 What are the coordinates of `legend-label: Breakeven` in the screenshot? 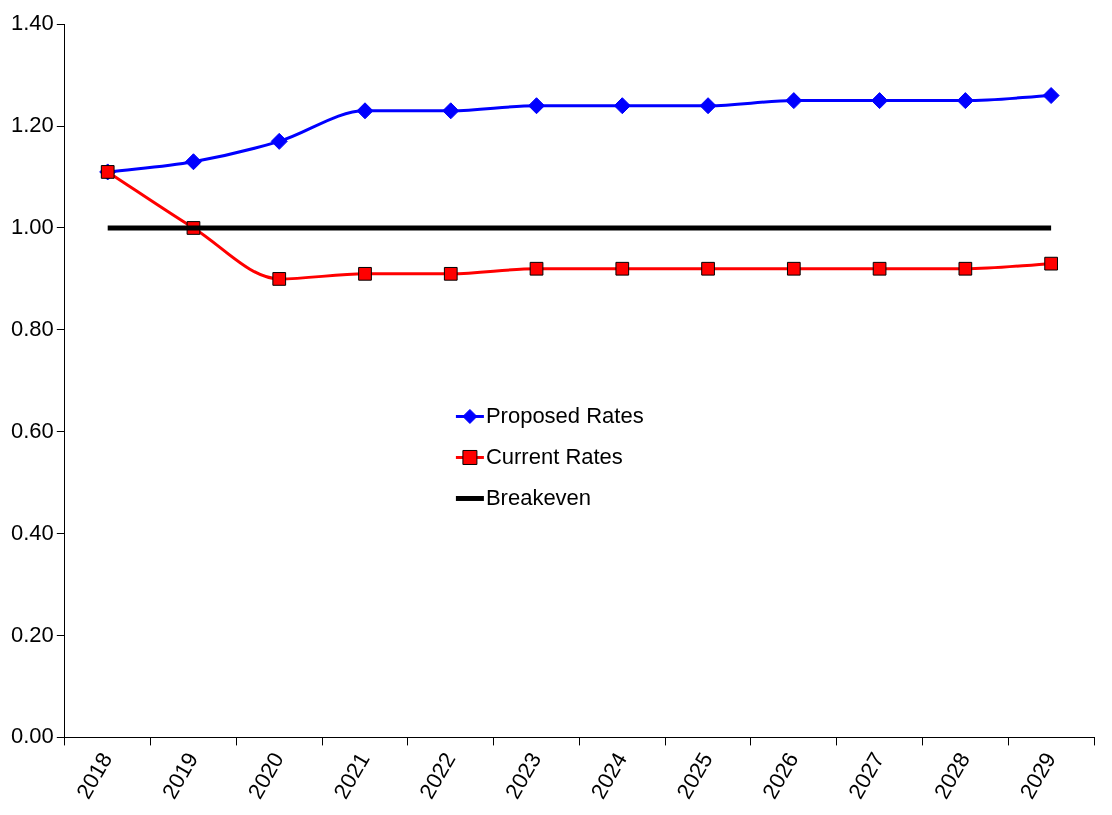 It's located at (538, 497).